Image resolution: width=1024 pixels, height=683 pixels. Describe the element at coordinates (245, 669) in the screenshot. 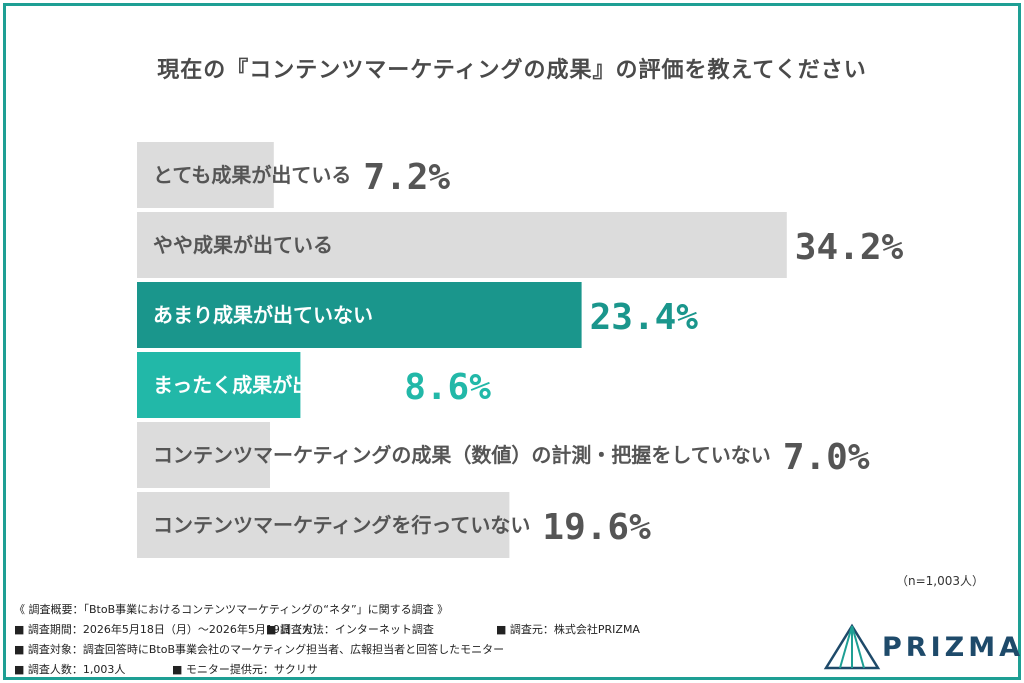

I see `survey-monitor: ■ モニター提供元：サクリサ` at that location.